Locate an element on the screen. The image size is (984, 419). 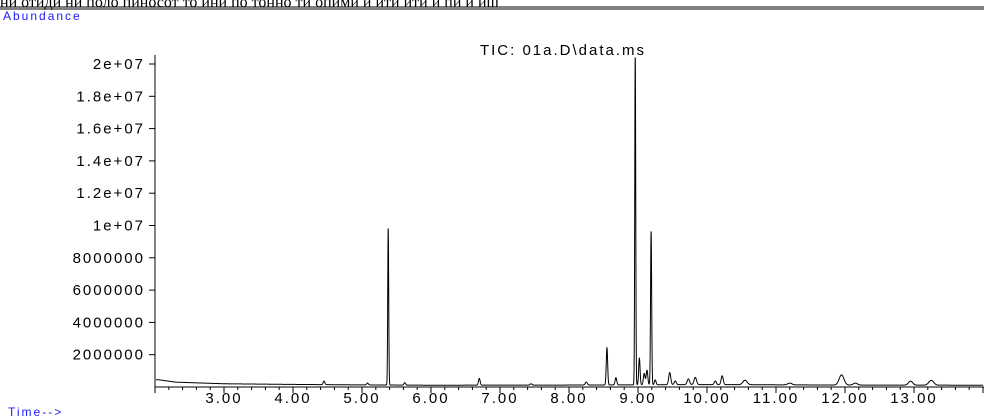
y-tick-label: 1.8e+07 is located at coordinates (110, 96).